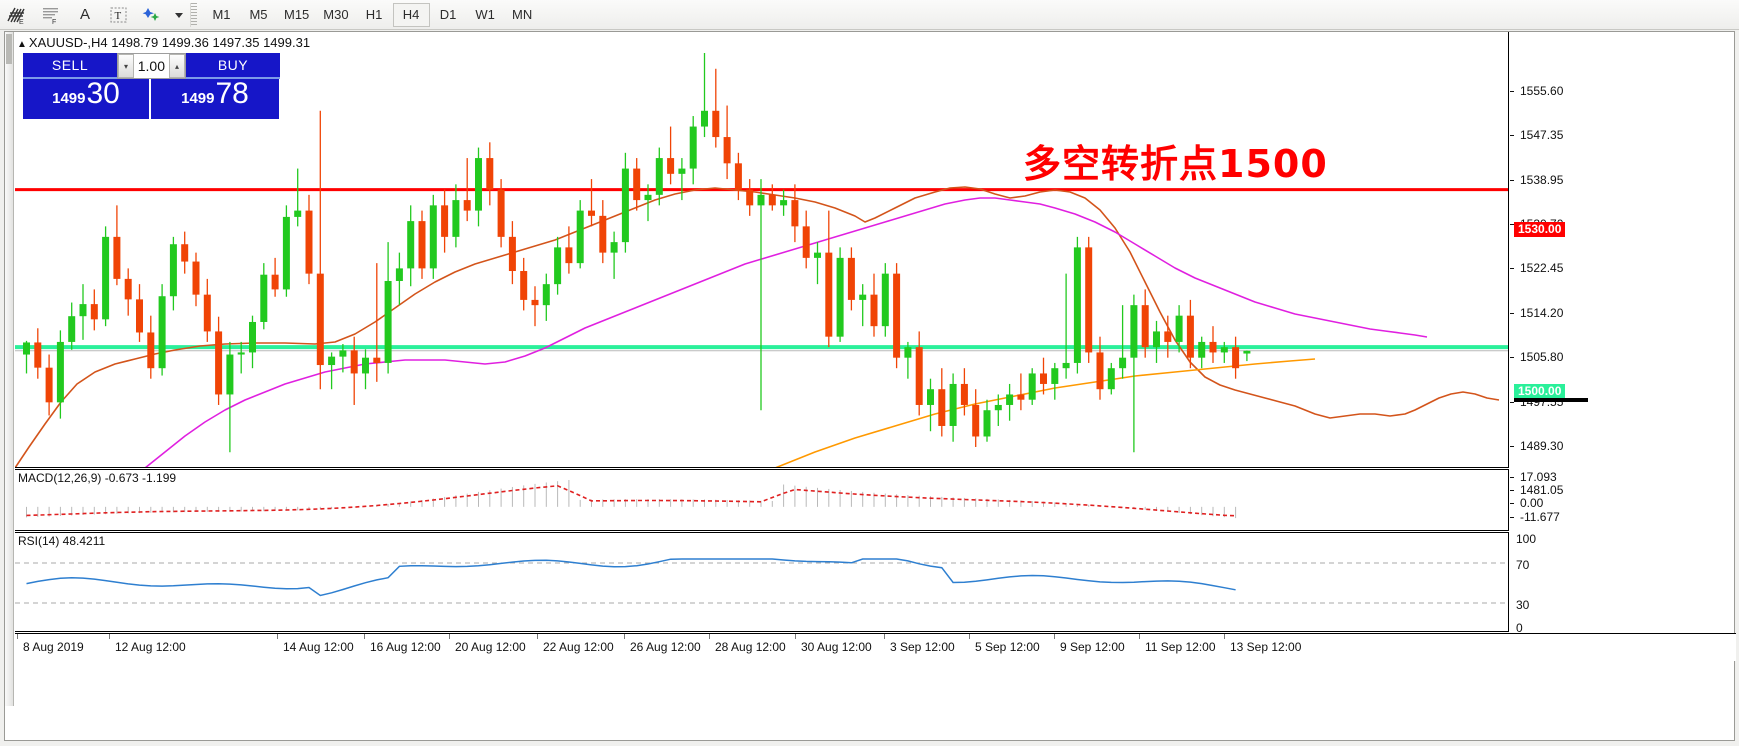 This screenshot has height=746, width=1739. Describe the element at coordinates (1526, 539) in the screenshot. I see `rsi-axis-label: 100` at that location.